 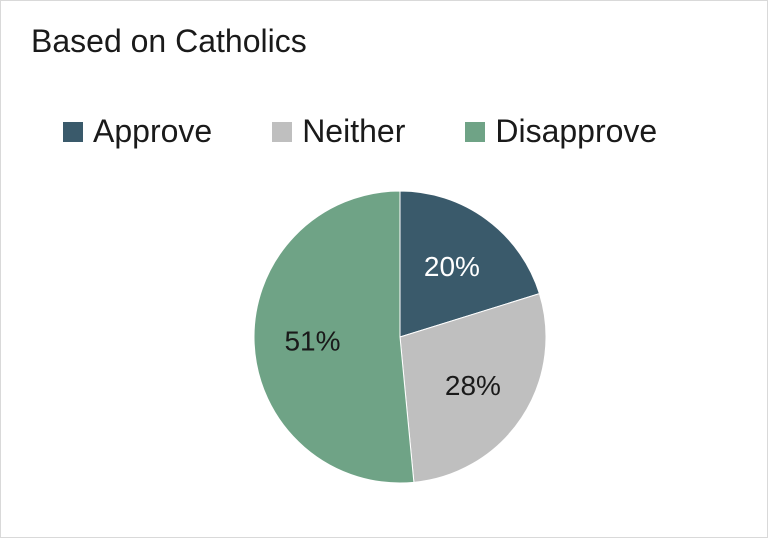 What do you see at coordinates (282, 131) in the screenshot?
I see `legend-swatch-neither` at bounding box center [282, 131].